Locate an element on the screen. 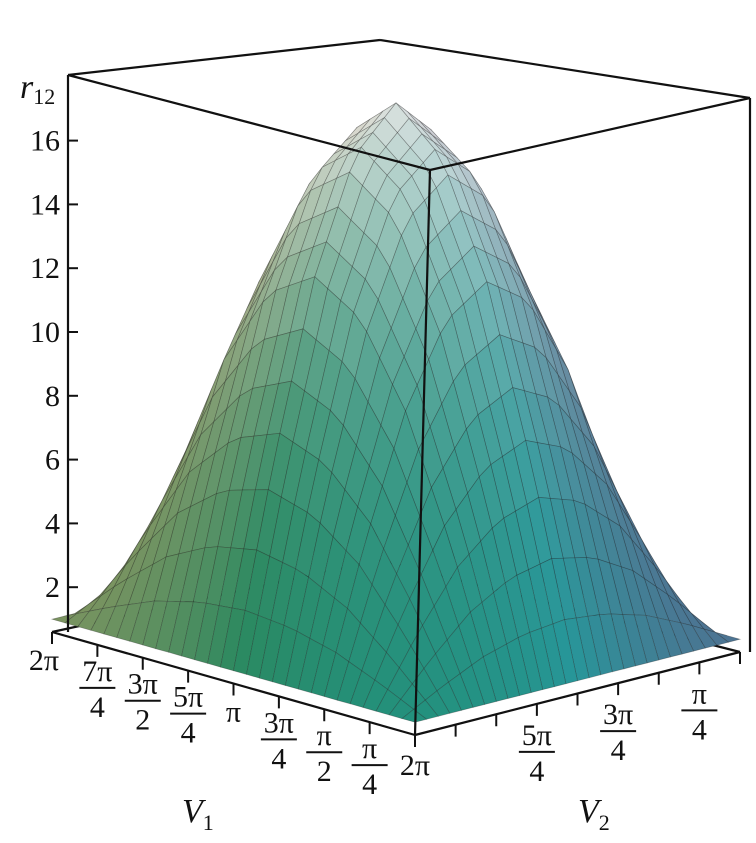  svg-text: 7π is located at coordinates (97, 671).